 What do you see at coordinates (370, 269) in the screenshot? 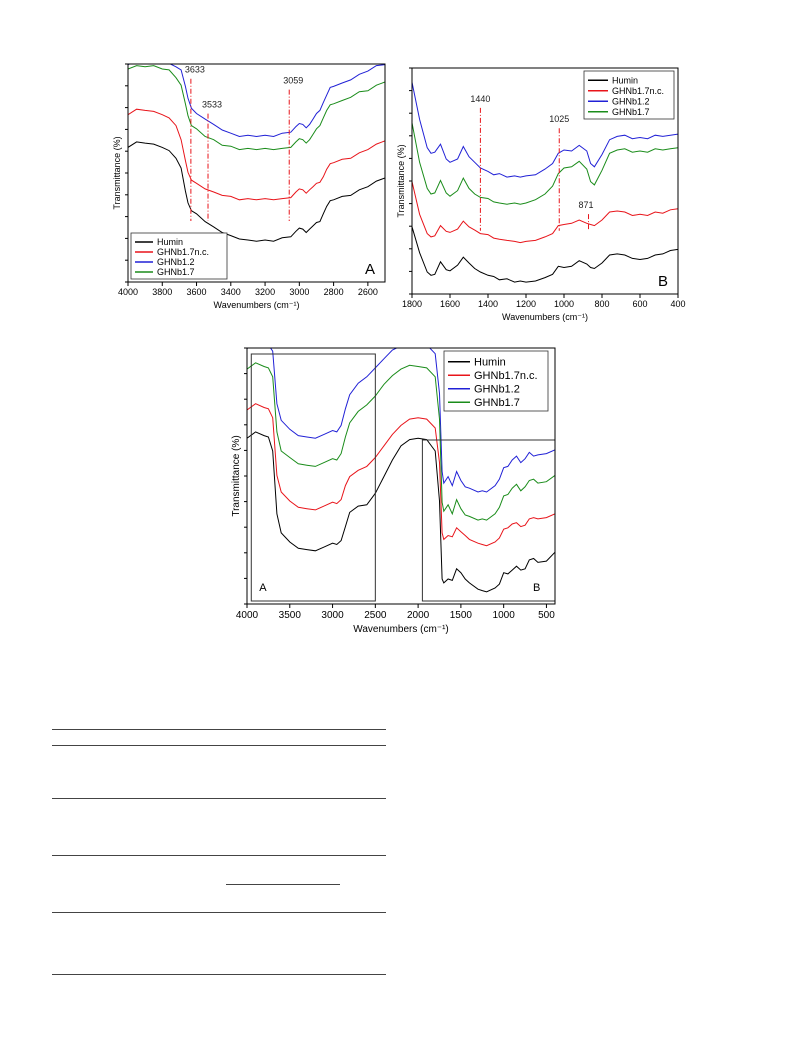
I see `panel-letter: A` at bounding box center [370, 269].